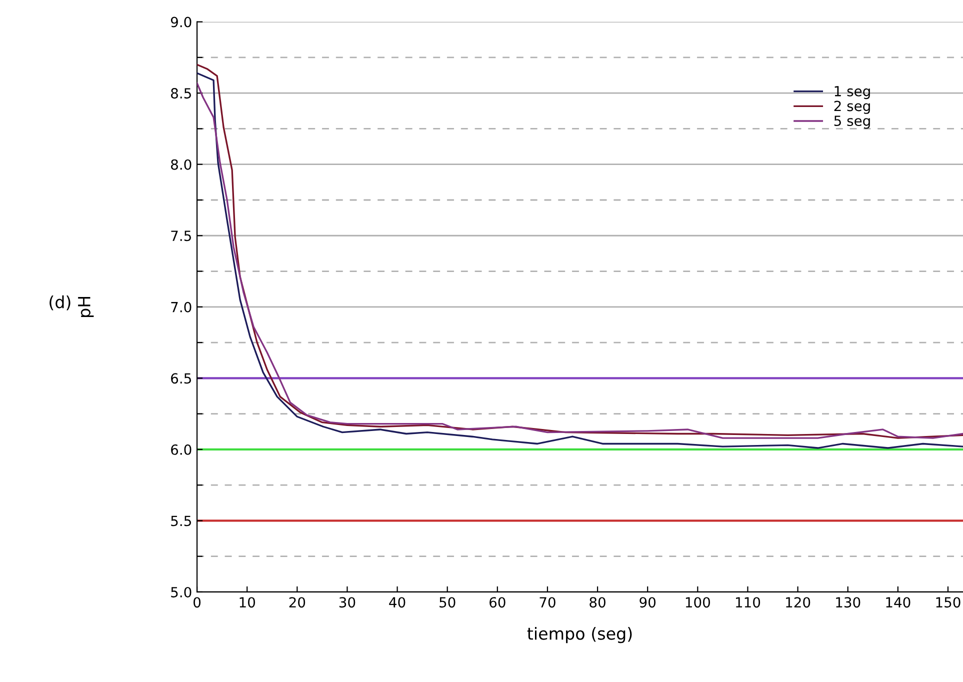 This screenshot has width=963, height=682. I want to click on x-tick-label: 30, so click(347, 602).